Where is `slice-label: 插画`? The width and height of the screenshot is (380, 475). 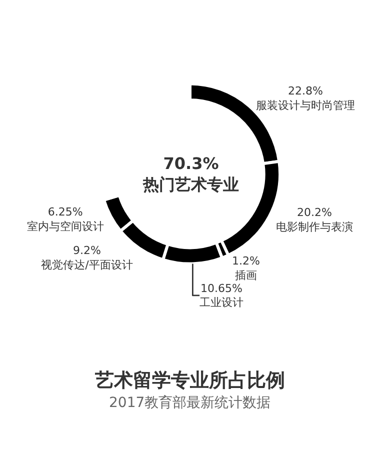
slice-label: 插画 is located at coordinates (246, 275).